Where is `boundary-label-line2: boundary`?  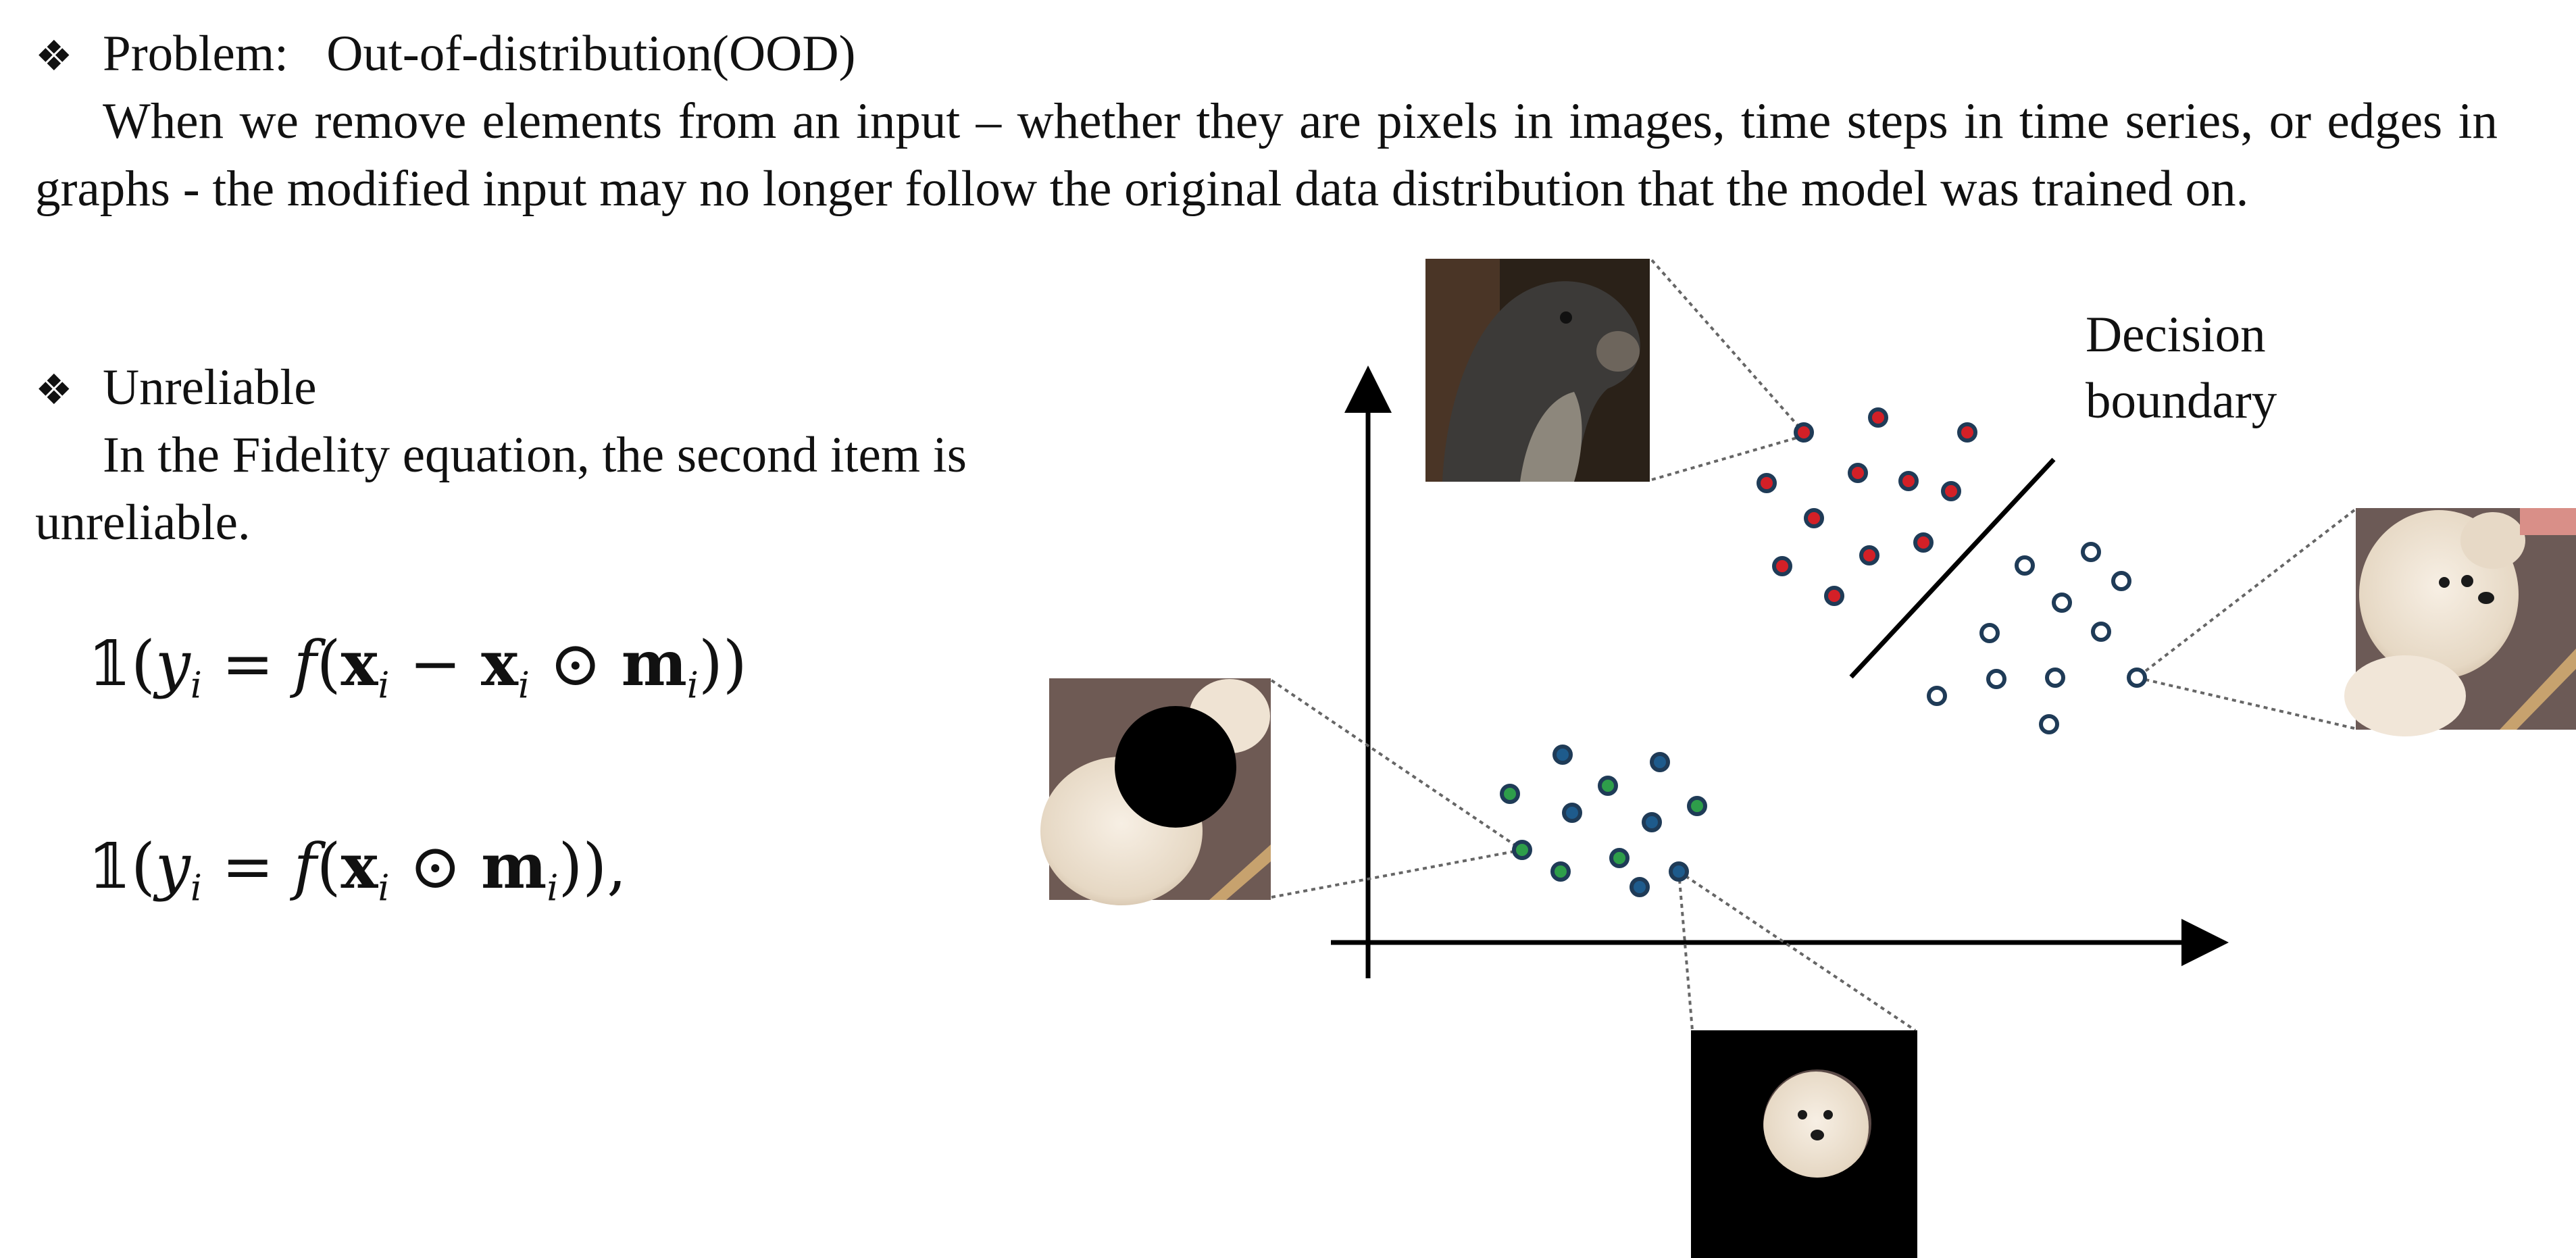
boundary-label-line2: boundary is located at coordinates (2181, 401).